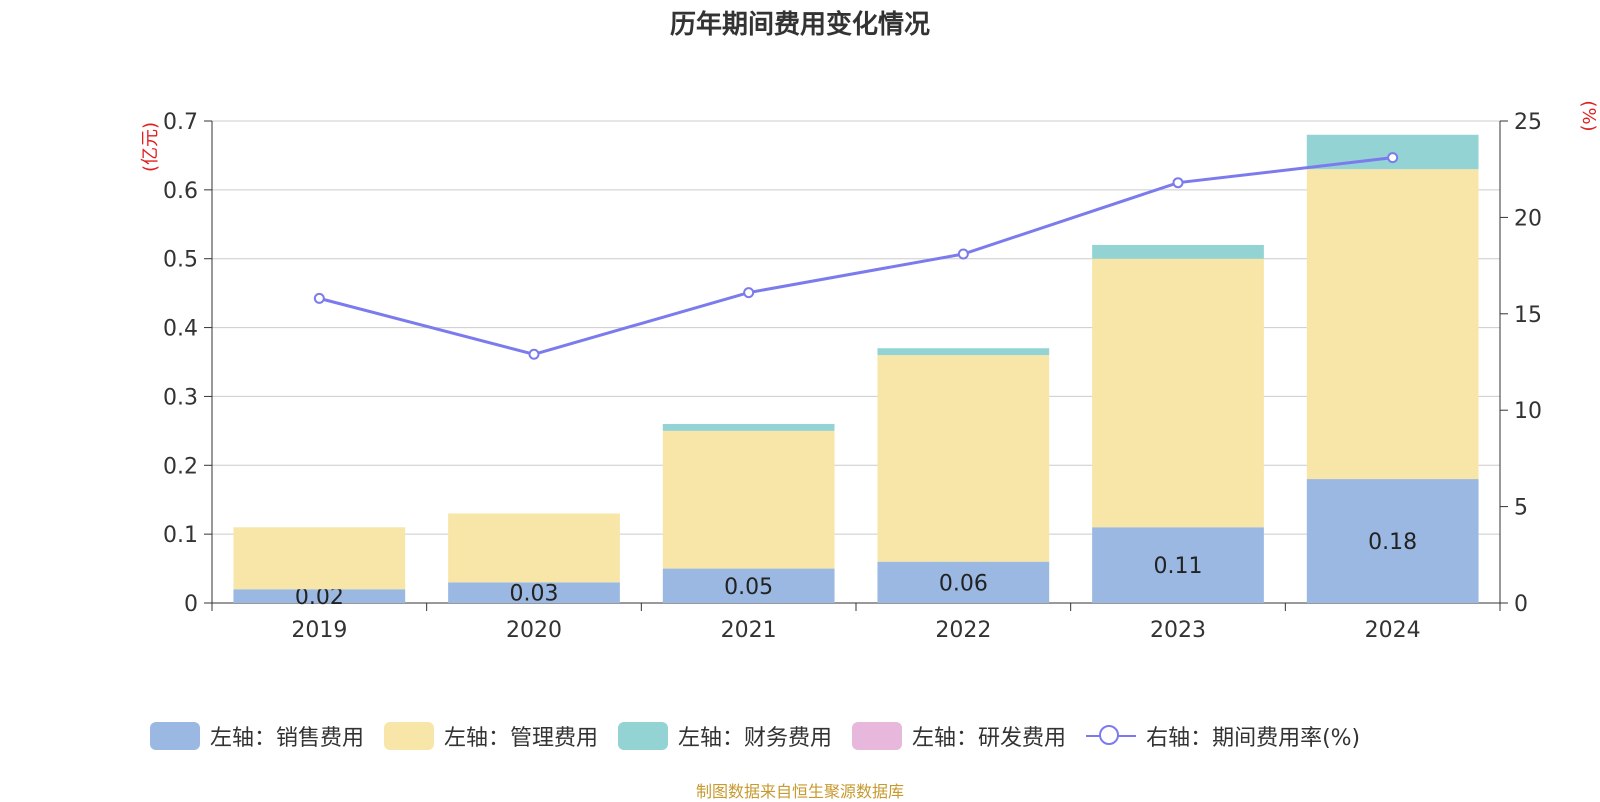  Describe the element at coordinates (1528, 411) in the screenshot. I see `right-tick-label: 10` at that location.